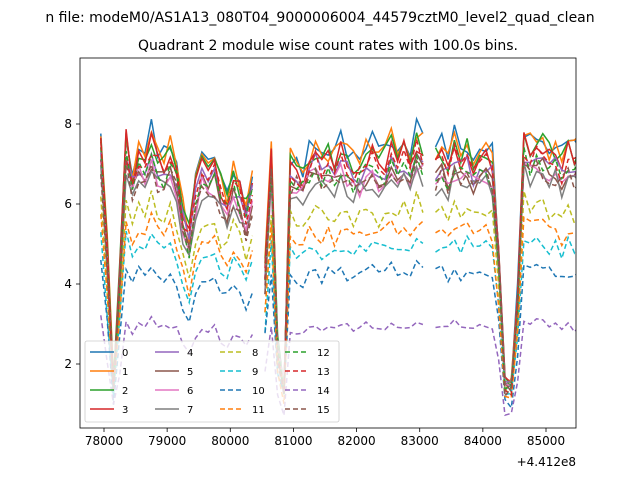 This screenshot has height=480, width=640. I want to click on y-tick-label: 4, so click(68, 284).